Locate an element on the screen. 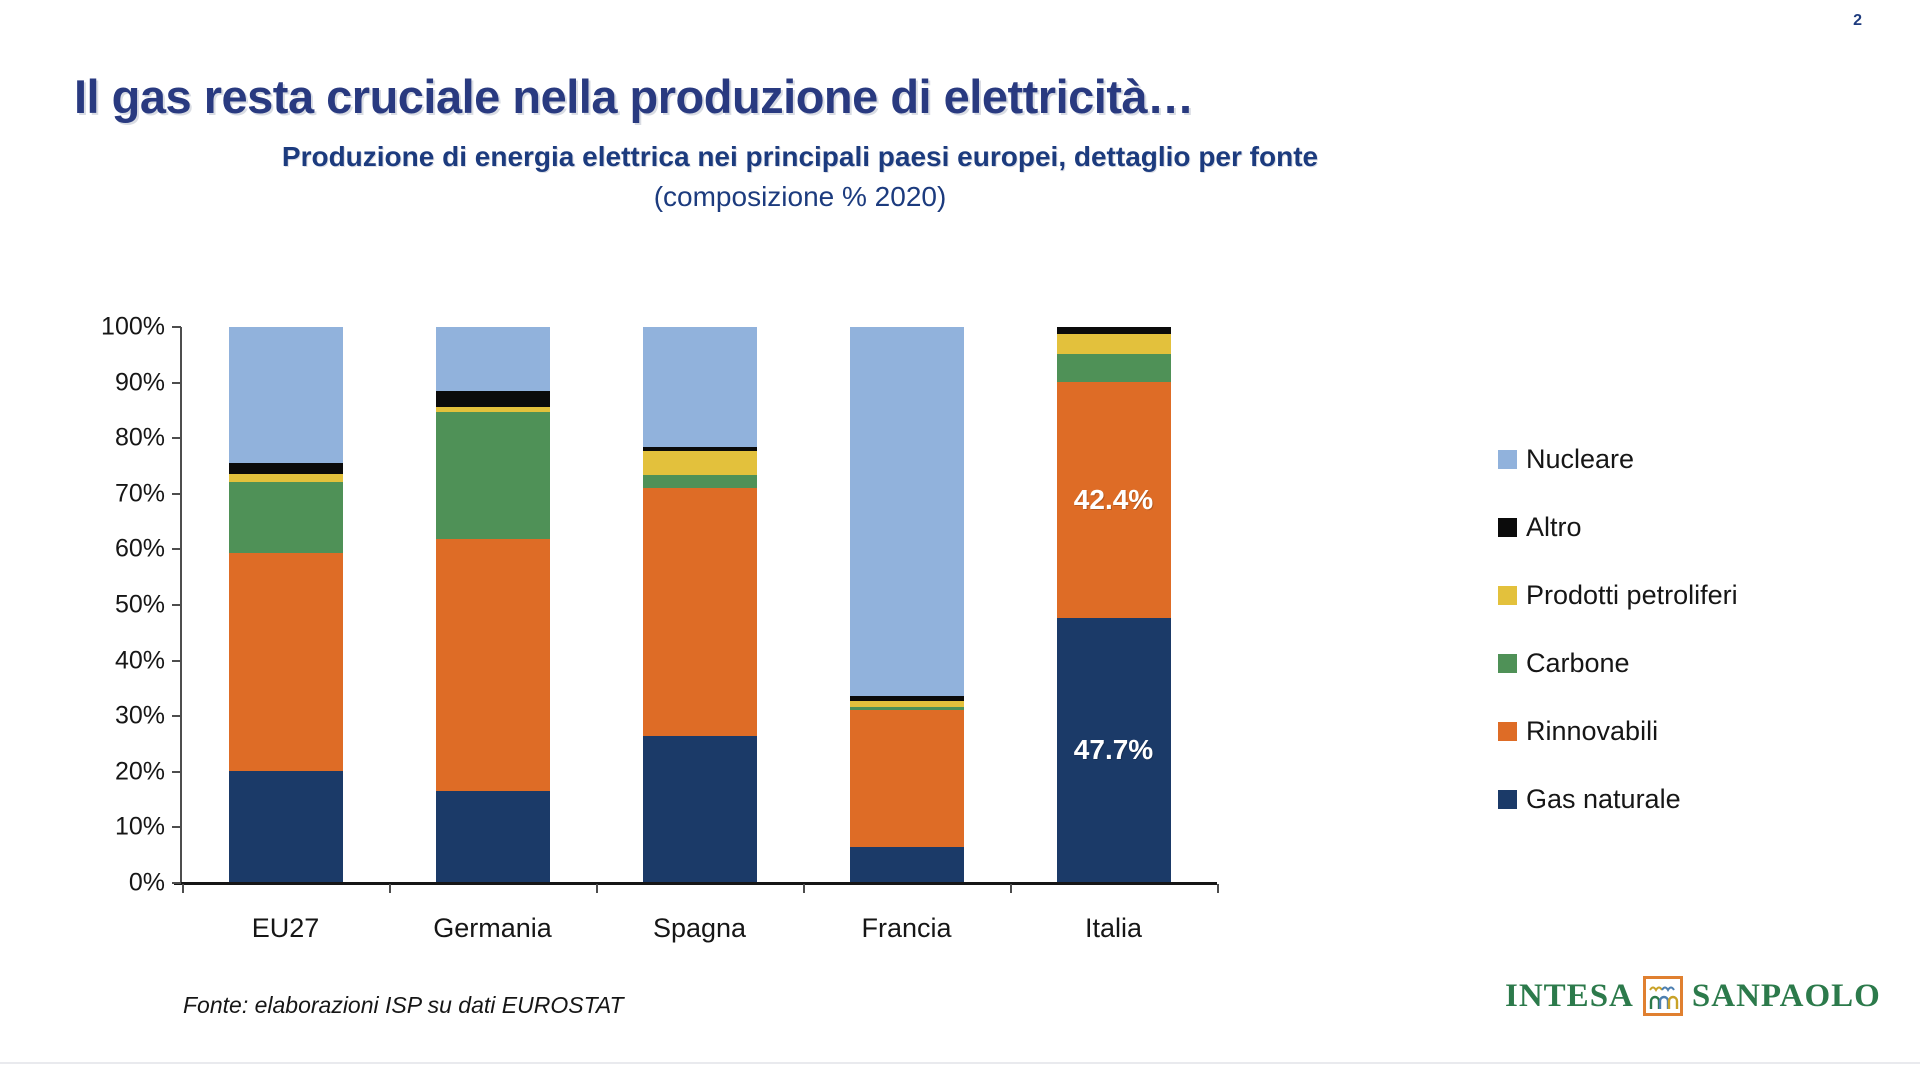 This screenshot has height=1070, width=1920. bar-segment-gas-naturale: 47.7% is located at coordinates (1113, 750).